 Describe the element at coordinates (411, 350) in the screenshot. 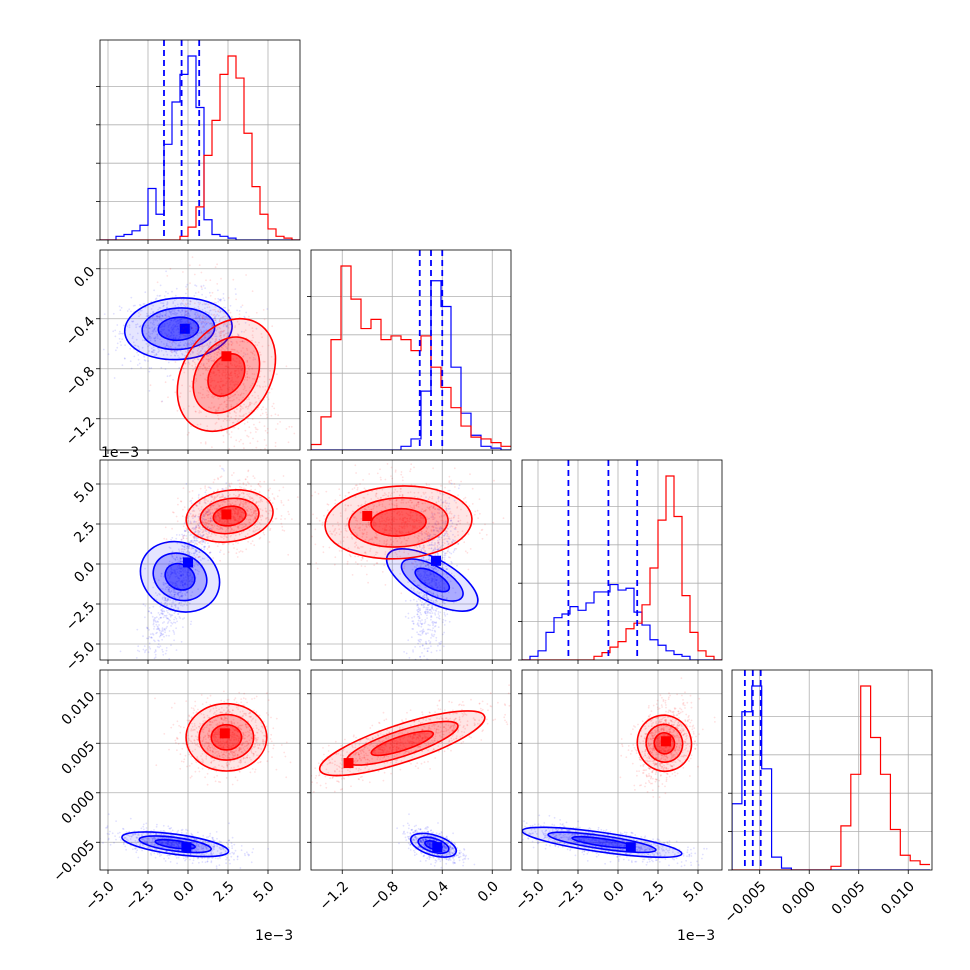

I see `axes-frame` at that location.